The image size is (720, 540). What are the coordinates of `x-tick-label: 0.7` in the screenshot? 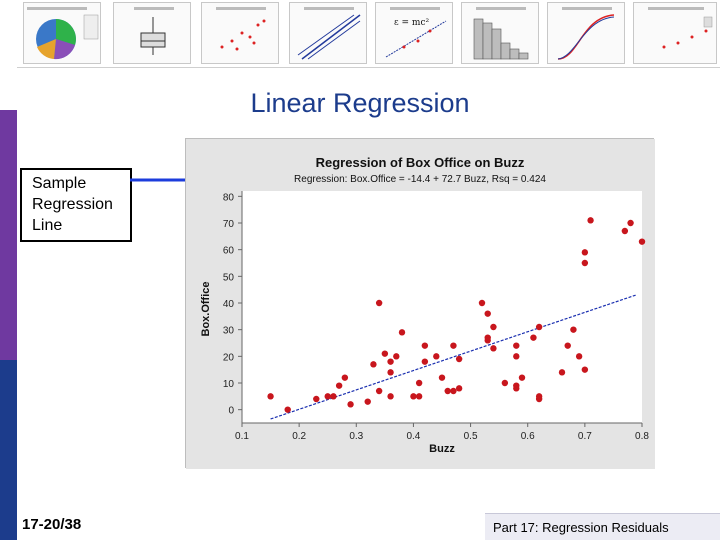 It's located at (585, 436).